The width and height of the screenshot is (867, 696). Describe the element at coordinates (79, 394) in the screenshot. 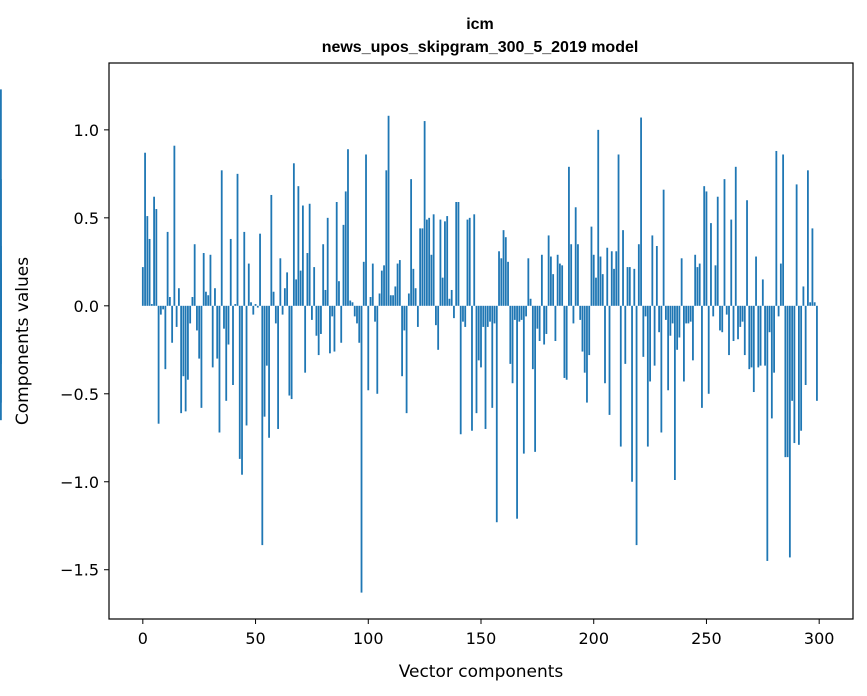

I see `y-tick-label: −0.5` at that location.